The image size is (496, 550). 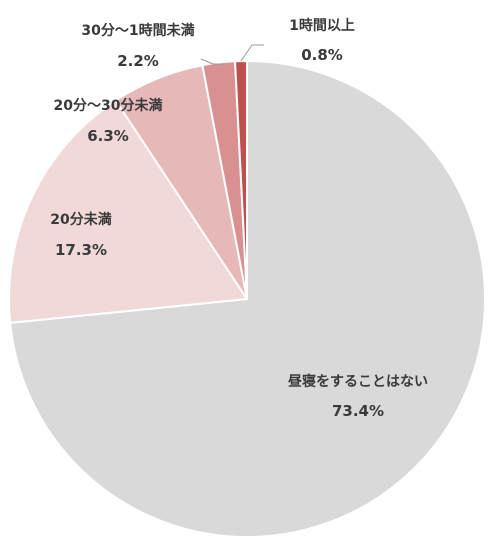 What do you see at coordinates (322, 55) in the screenshot?
I see `slice-value-over-60: 0.8%` at bounding box center [322, 55].